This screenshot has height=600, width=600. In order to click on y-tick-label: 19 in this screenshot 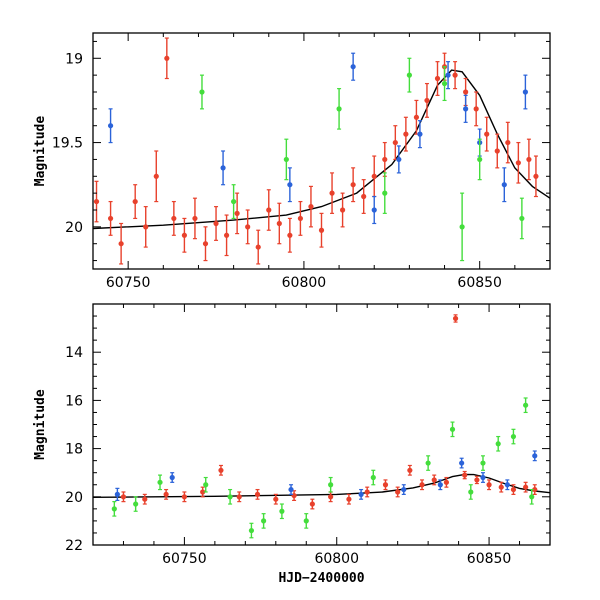, I will do `click(74, 59)`.